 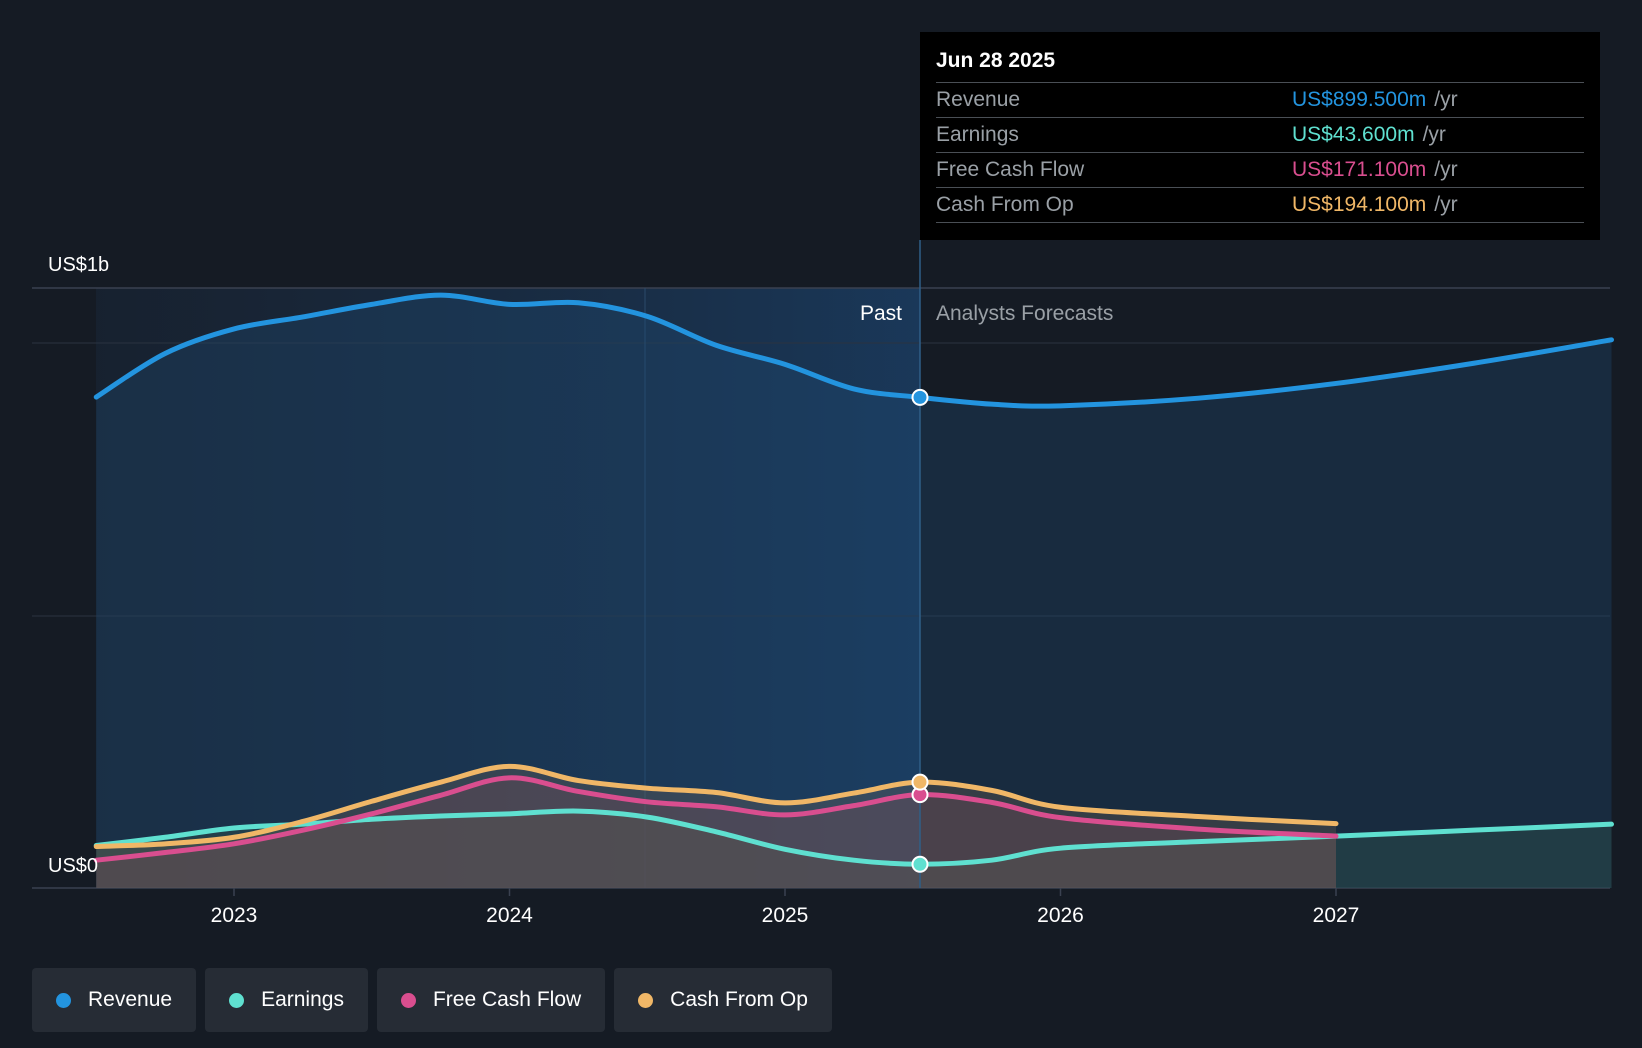 What do you see at coordinates (237, 1000) in the screenshot?
I see `earnings-dot-icon` at bounding box center [237, 1000].